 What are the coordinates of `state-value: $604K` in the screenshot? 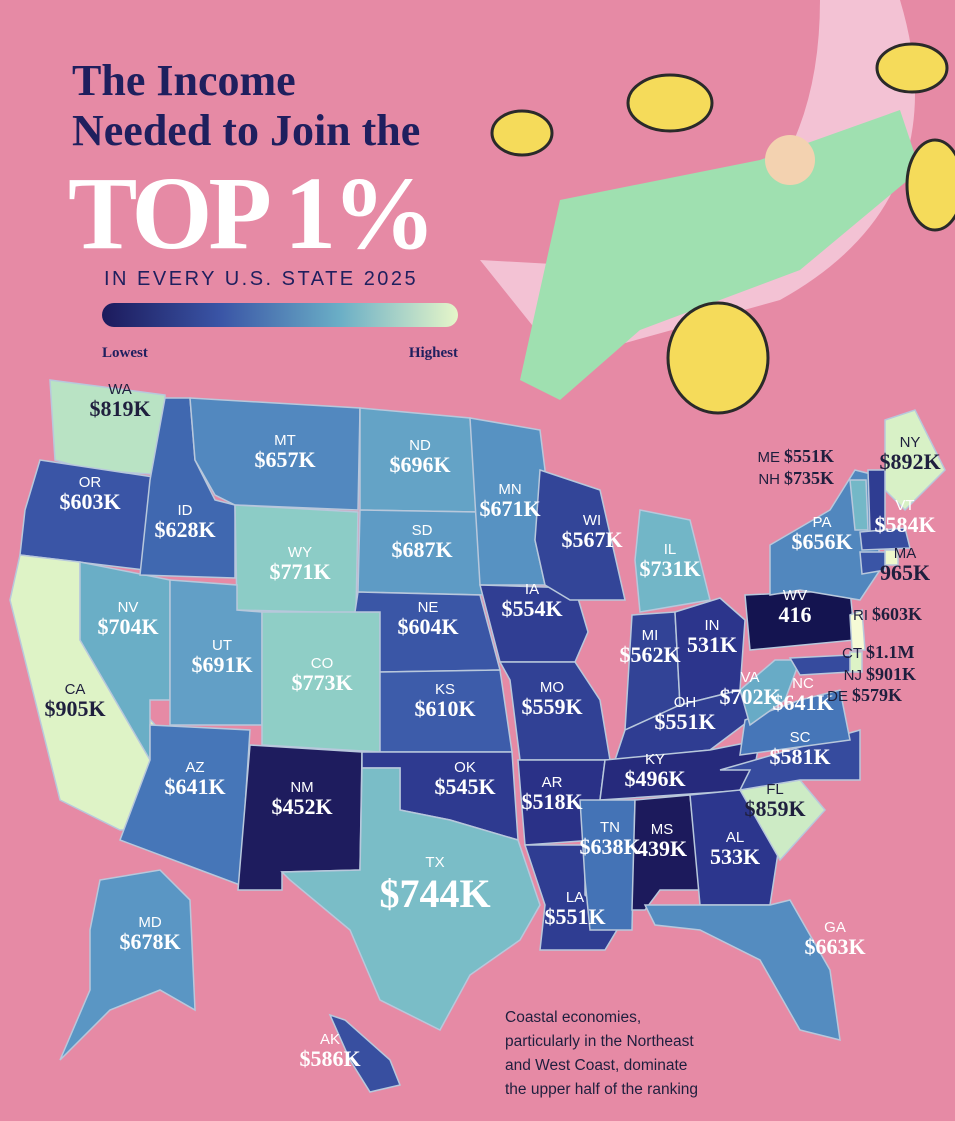 It's located at (427, 626).